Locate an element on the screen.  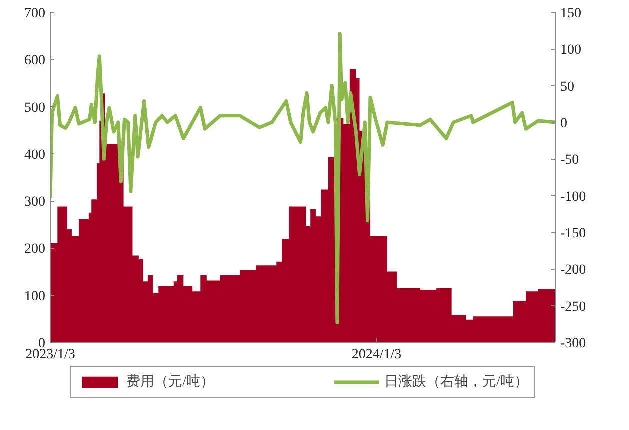
y2-tick-label: -250 is located at coordinates (573, 307).